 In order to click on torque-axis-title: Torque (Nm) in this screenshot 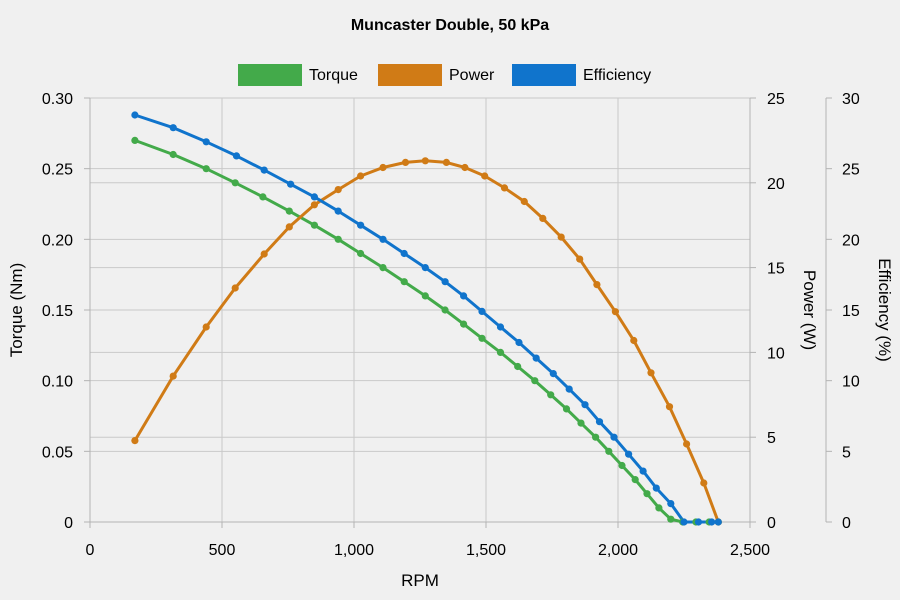, I will do `click(16, 310)`.